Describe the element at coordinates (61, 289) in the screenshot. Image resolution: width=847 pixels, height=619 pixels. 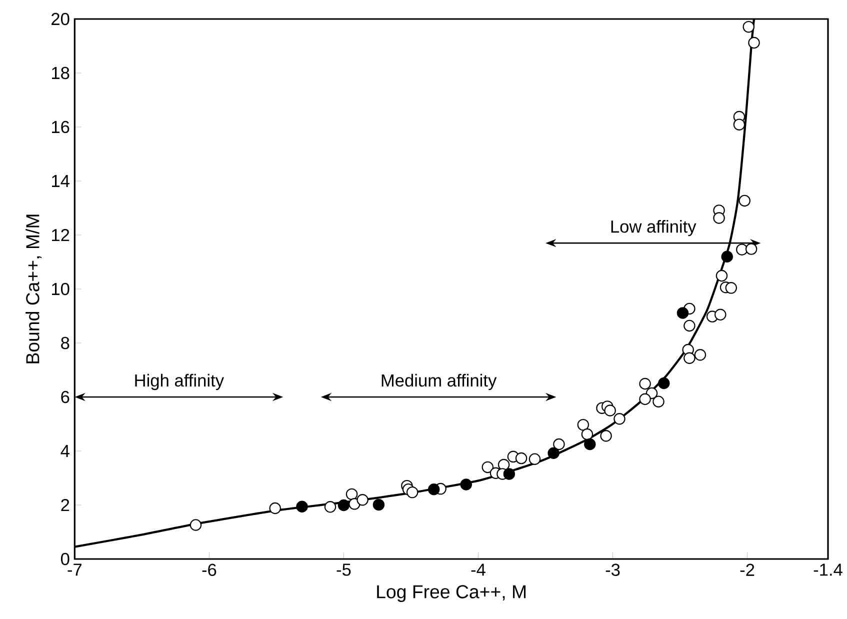
I see `y-tick-label: 10` at that location.